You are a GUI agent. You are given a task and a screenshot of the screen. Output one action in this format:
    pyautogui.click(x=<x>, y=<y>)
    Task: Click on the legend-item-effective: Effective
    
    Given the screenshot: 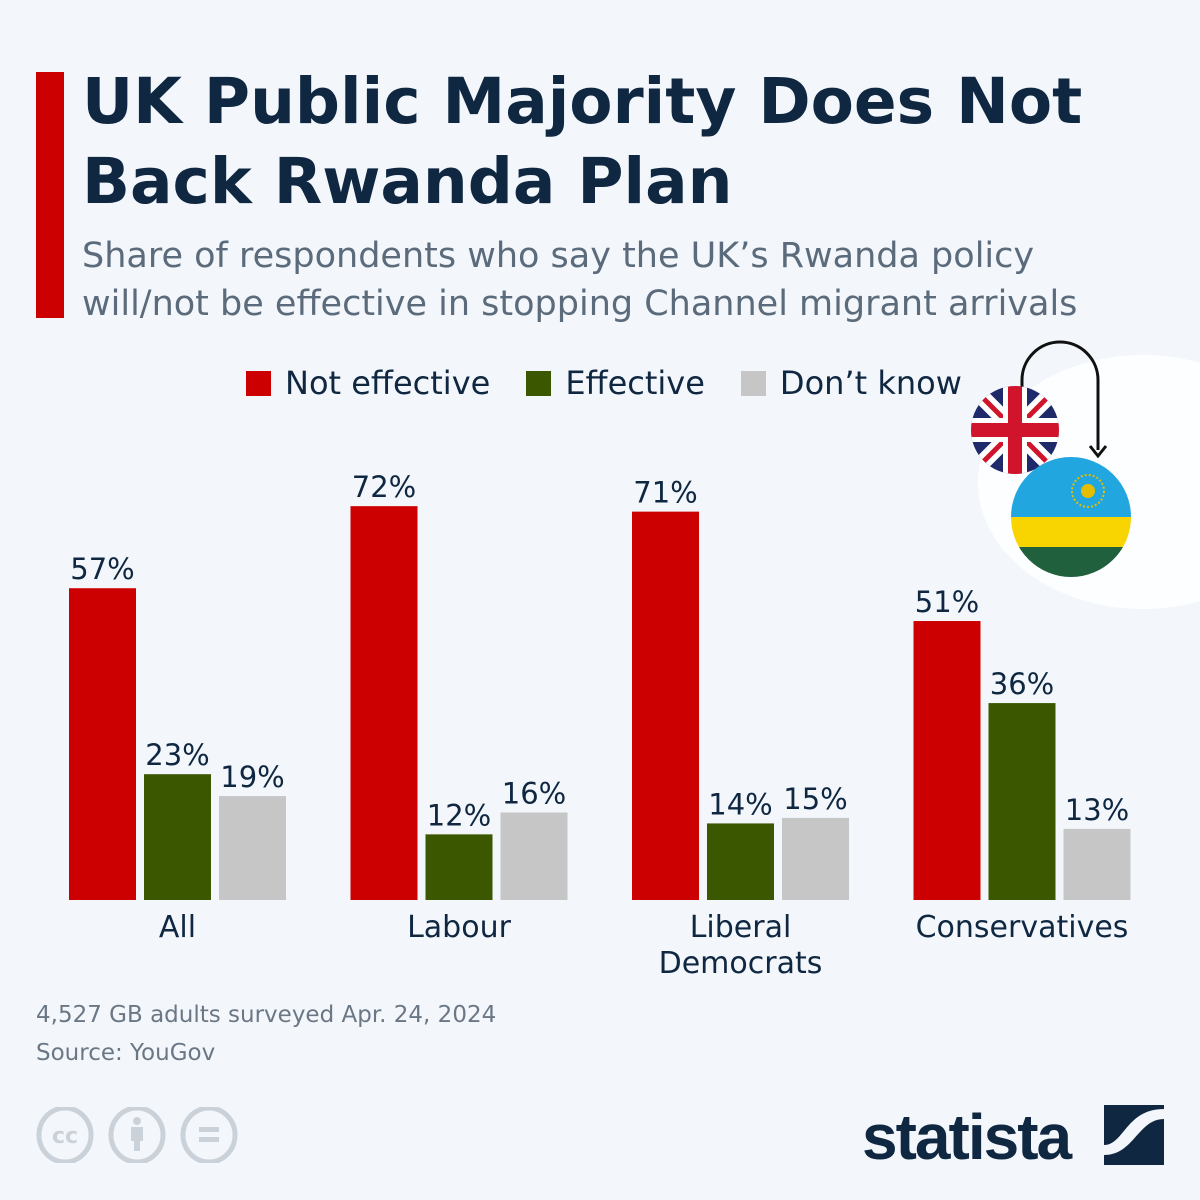 What is the action you would take?
    pyautogui.click(x=615, y=383)
    